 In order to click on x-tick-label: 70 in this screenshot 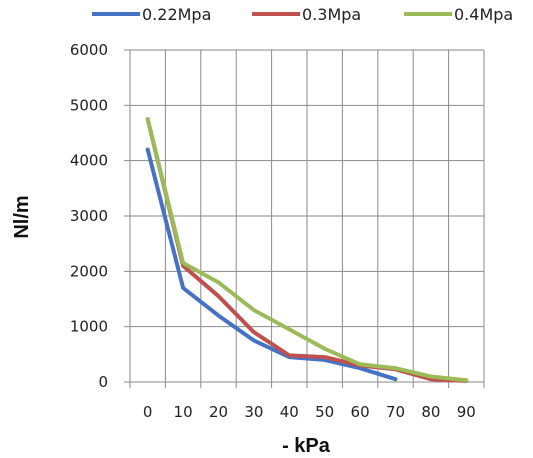, I will do `click(395, 412)`.